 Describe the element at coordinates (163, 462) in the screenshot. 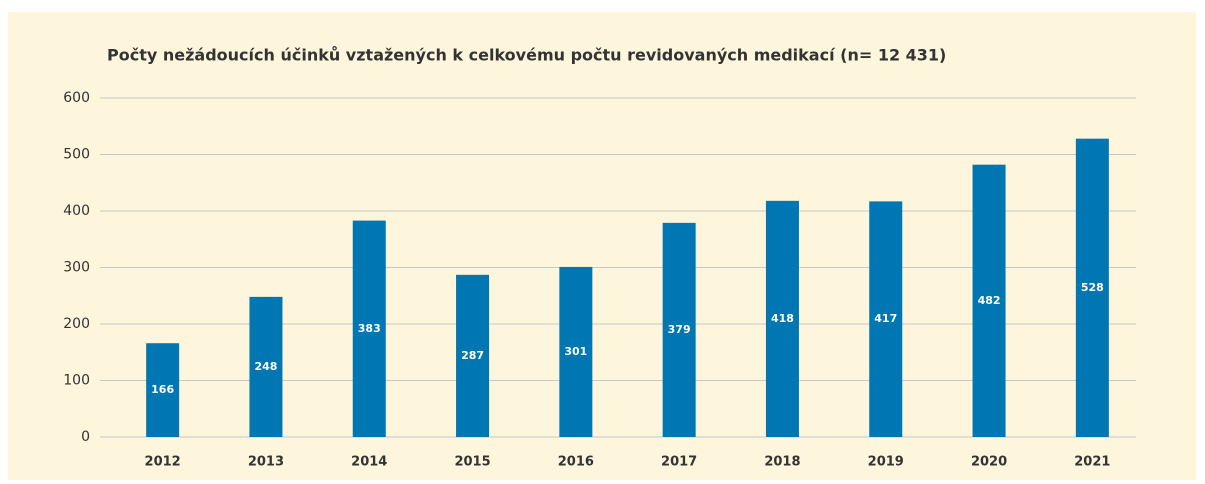

I see `x-tick-label: 2012` at that location.